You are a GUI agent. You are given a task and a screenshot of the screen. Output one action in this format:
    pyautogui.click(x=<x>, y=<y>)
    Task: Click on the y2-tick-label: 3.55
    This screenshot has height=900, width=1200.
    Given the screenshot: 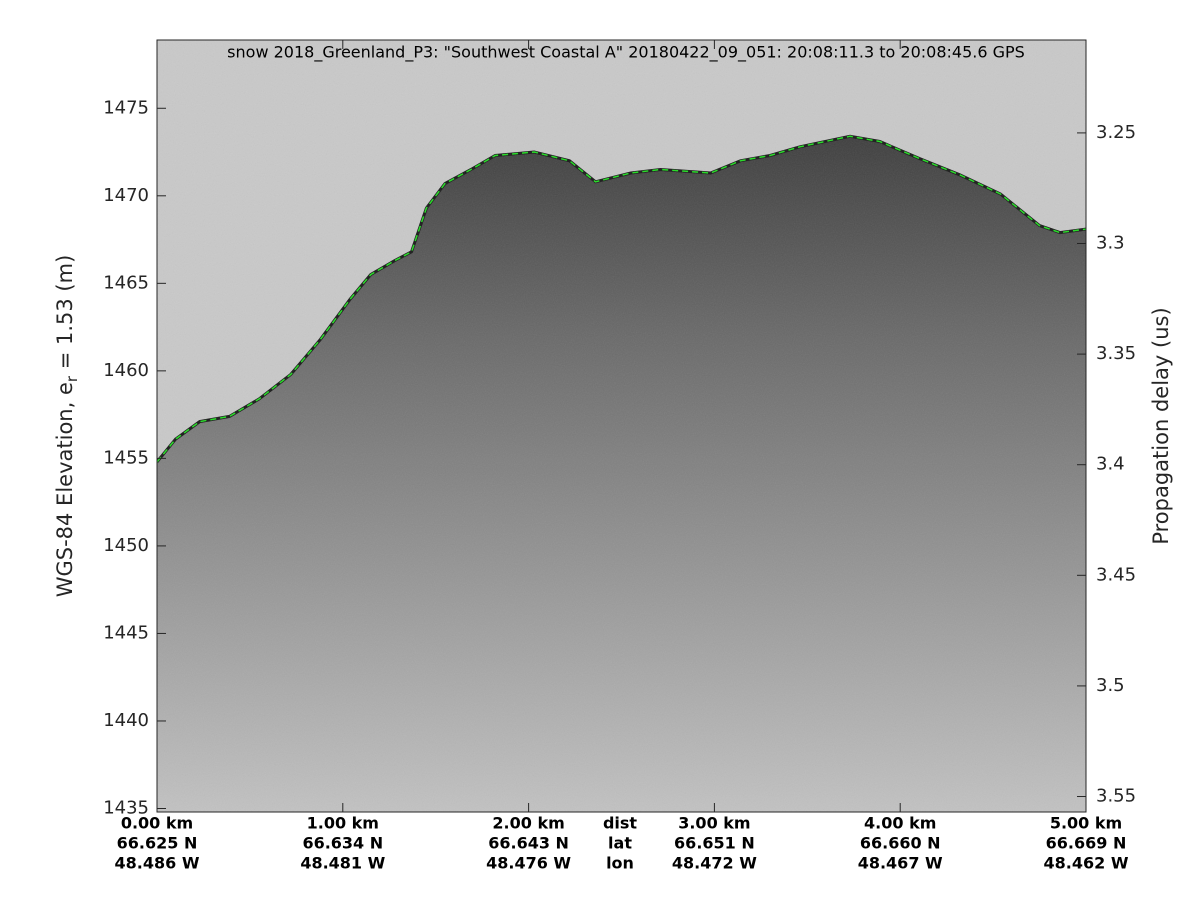 What is the action you would take?
    pyautogui.click(x=1116, y=796)
    